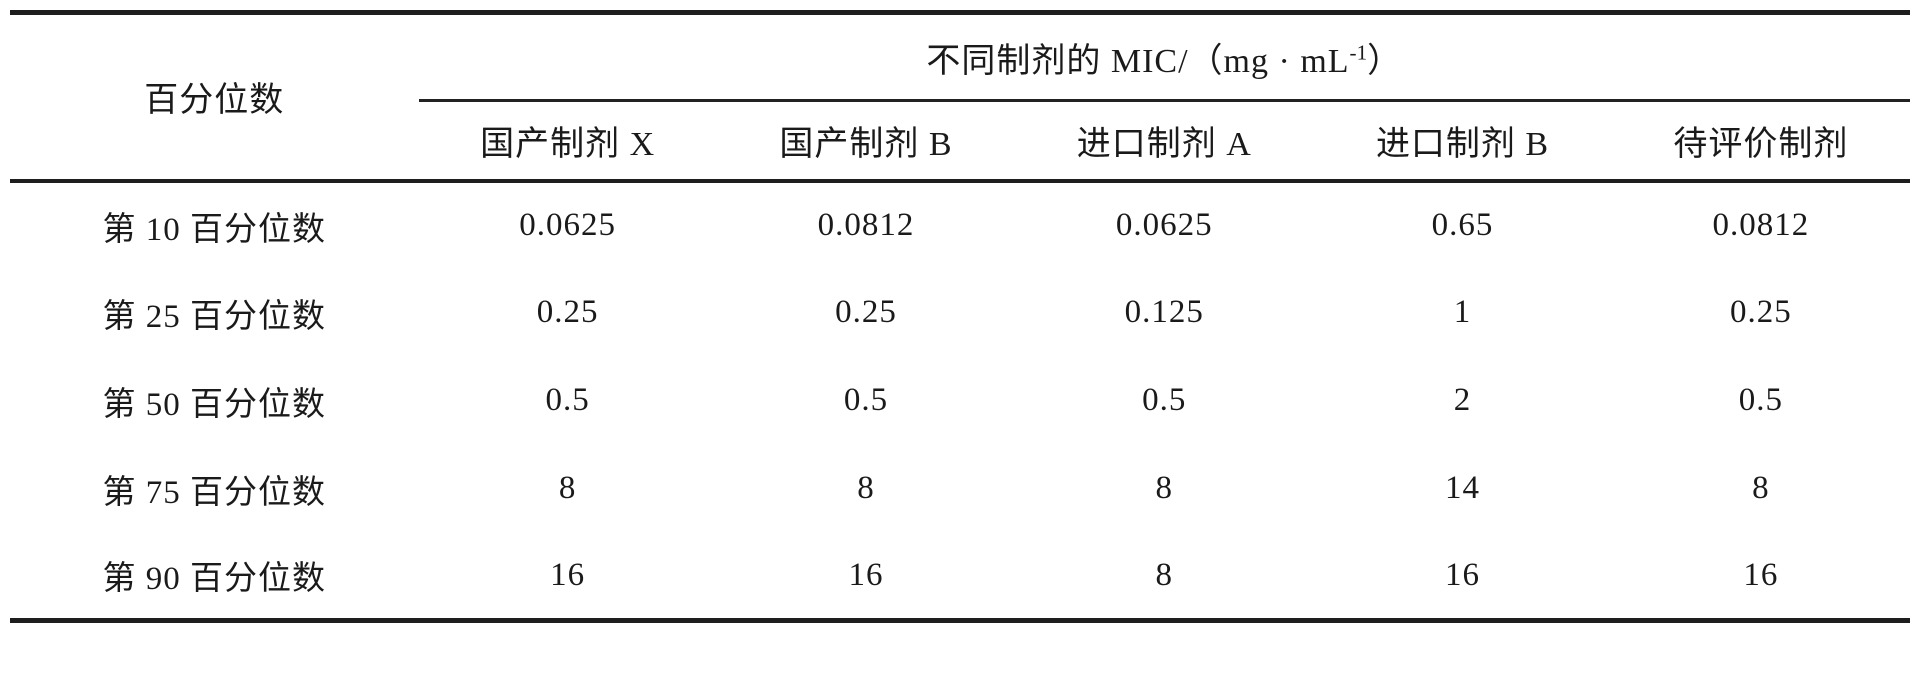 The image size is (1920, 680). Describe the element at coordinates (567, 141) in the screenshot. I see `column-header-domestic-x: 国产制剂 X` at that location.